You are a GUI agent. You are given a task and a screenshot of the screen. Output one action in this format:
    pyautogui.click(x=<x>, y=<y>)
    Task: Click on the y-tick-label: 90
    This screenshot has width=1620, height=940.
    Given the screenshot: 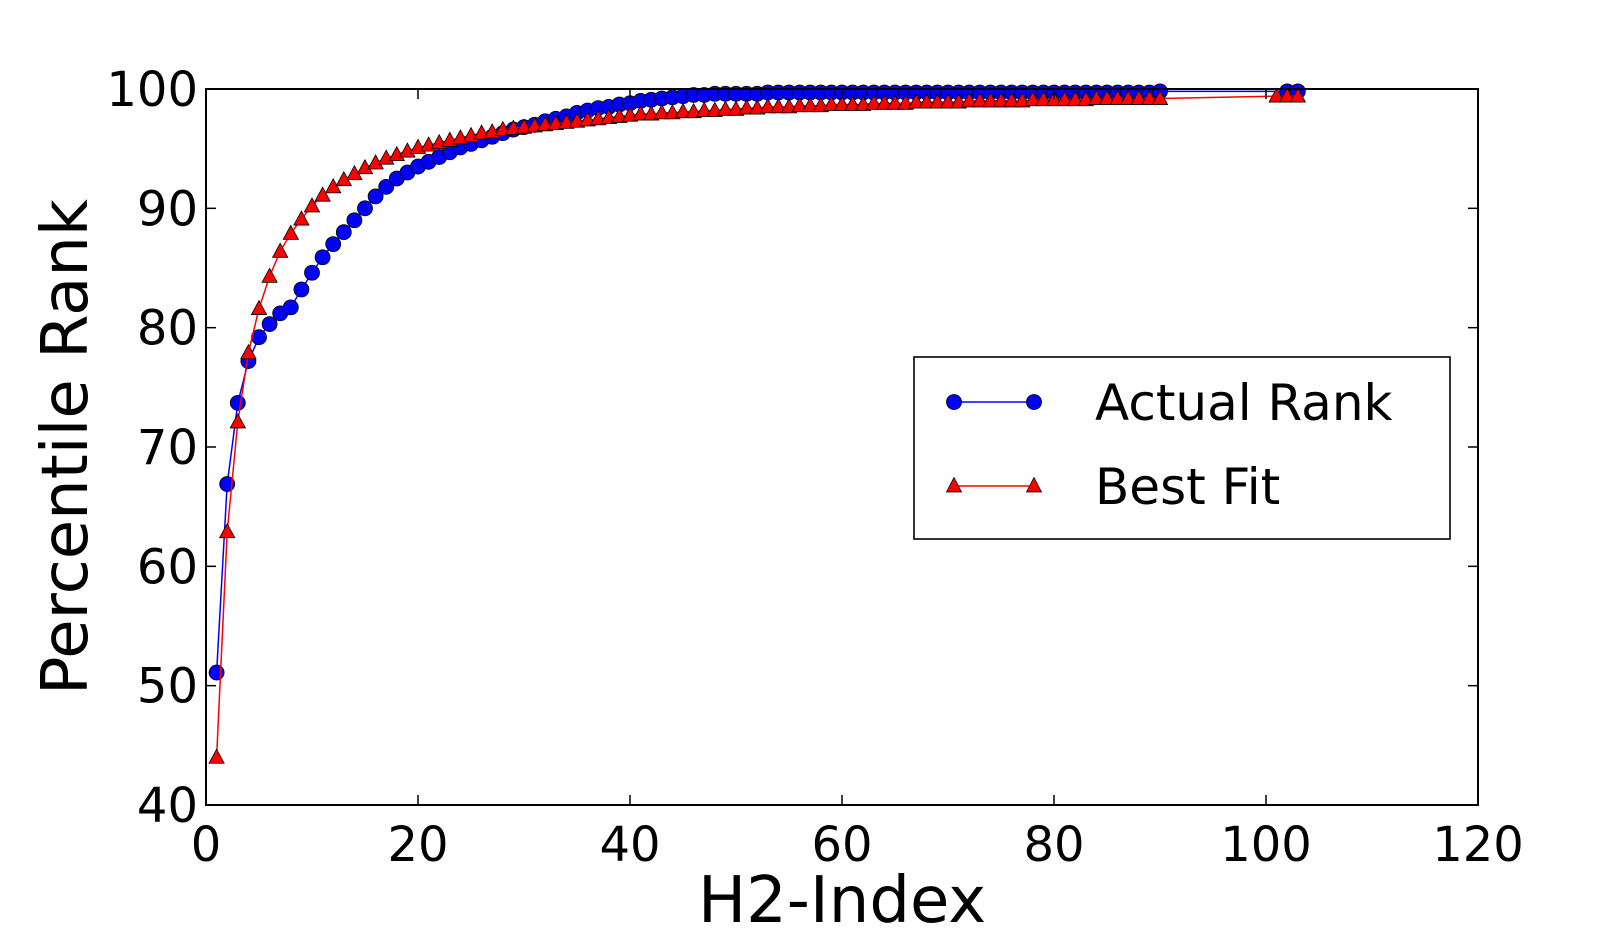 What is the action you would take?
    pyautogui.click(x=167, y=209)
    